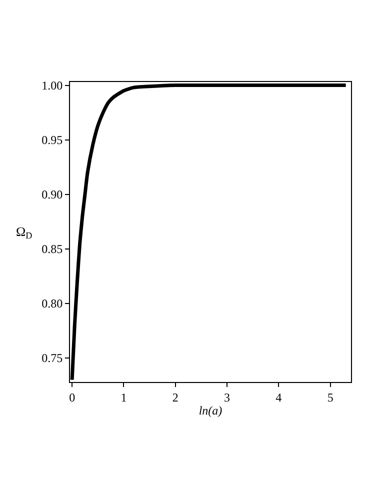  Describe the element at coordinates (52, 140) in the screenshot. I see `y-tick-label: 0.95` at that location.